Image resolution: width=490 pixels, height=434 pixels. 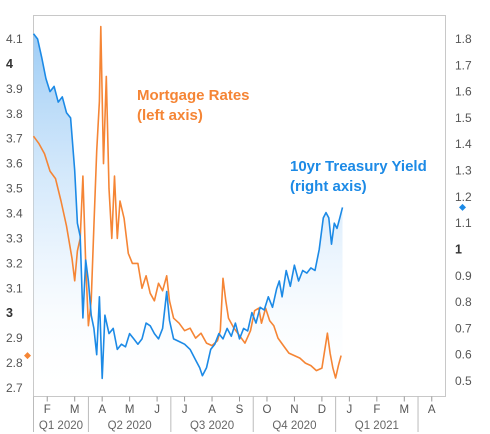 I want to click on left-axis-tick-label: 3.5, so click(x=14, y=189).